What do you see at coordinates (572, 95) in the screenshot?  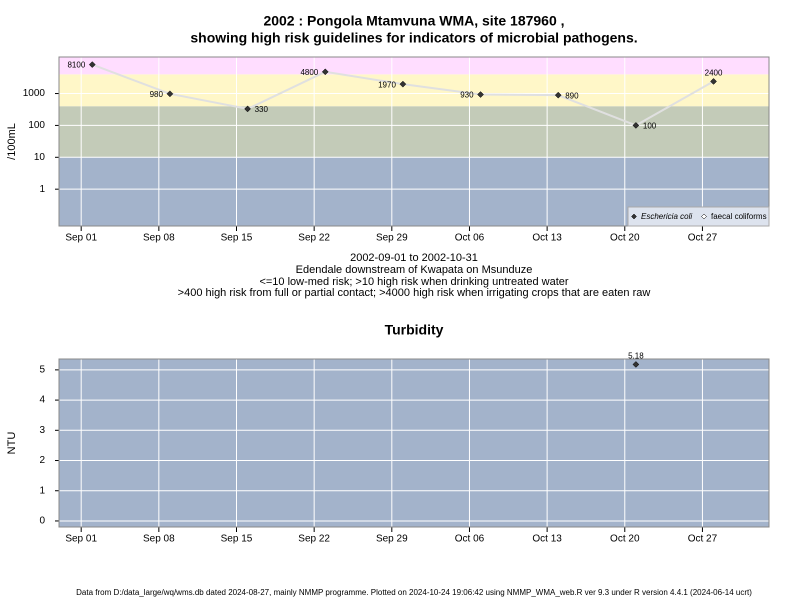 I see `data-label: 890` at bounding box center [572, 95].